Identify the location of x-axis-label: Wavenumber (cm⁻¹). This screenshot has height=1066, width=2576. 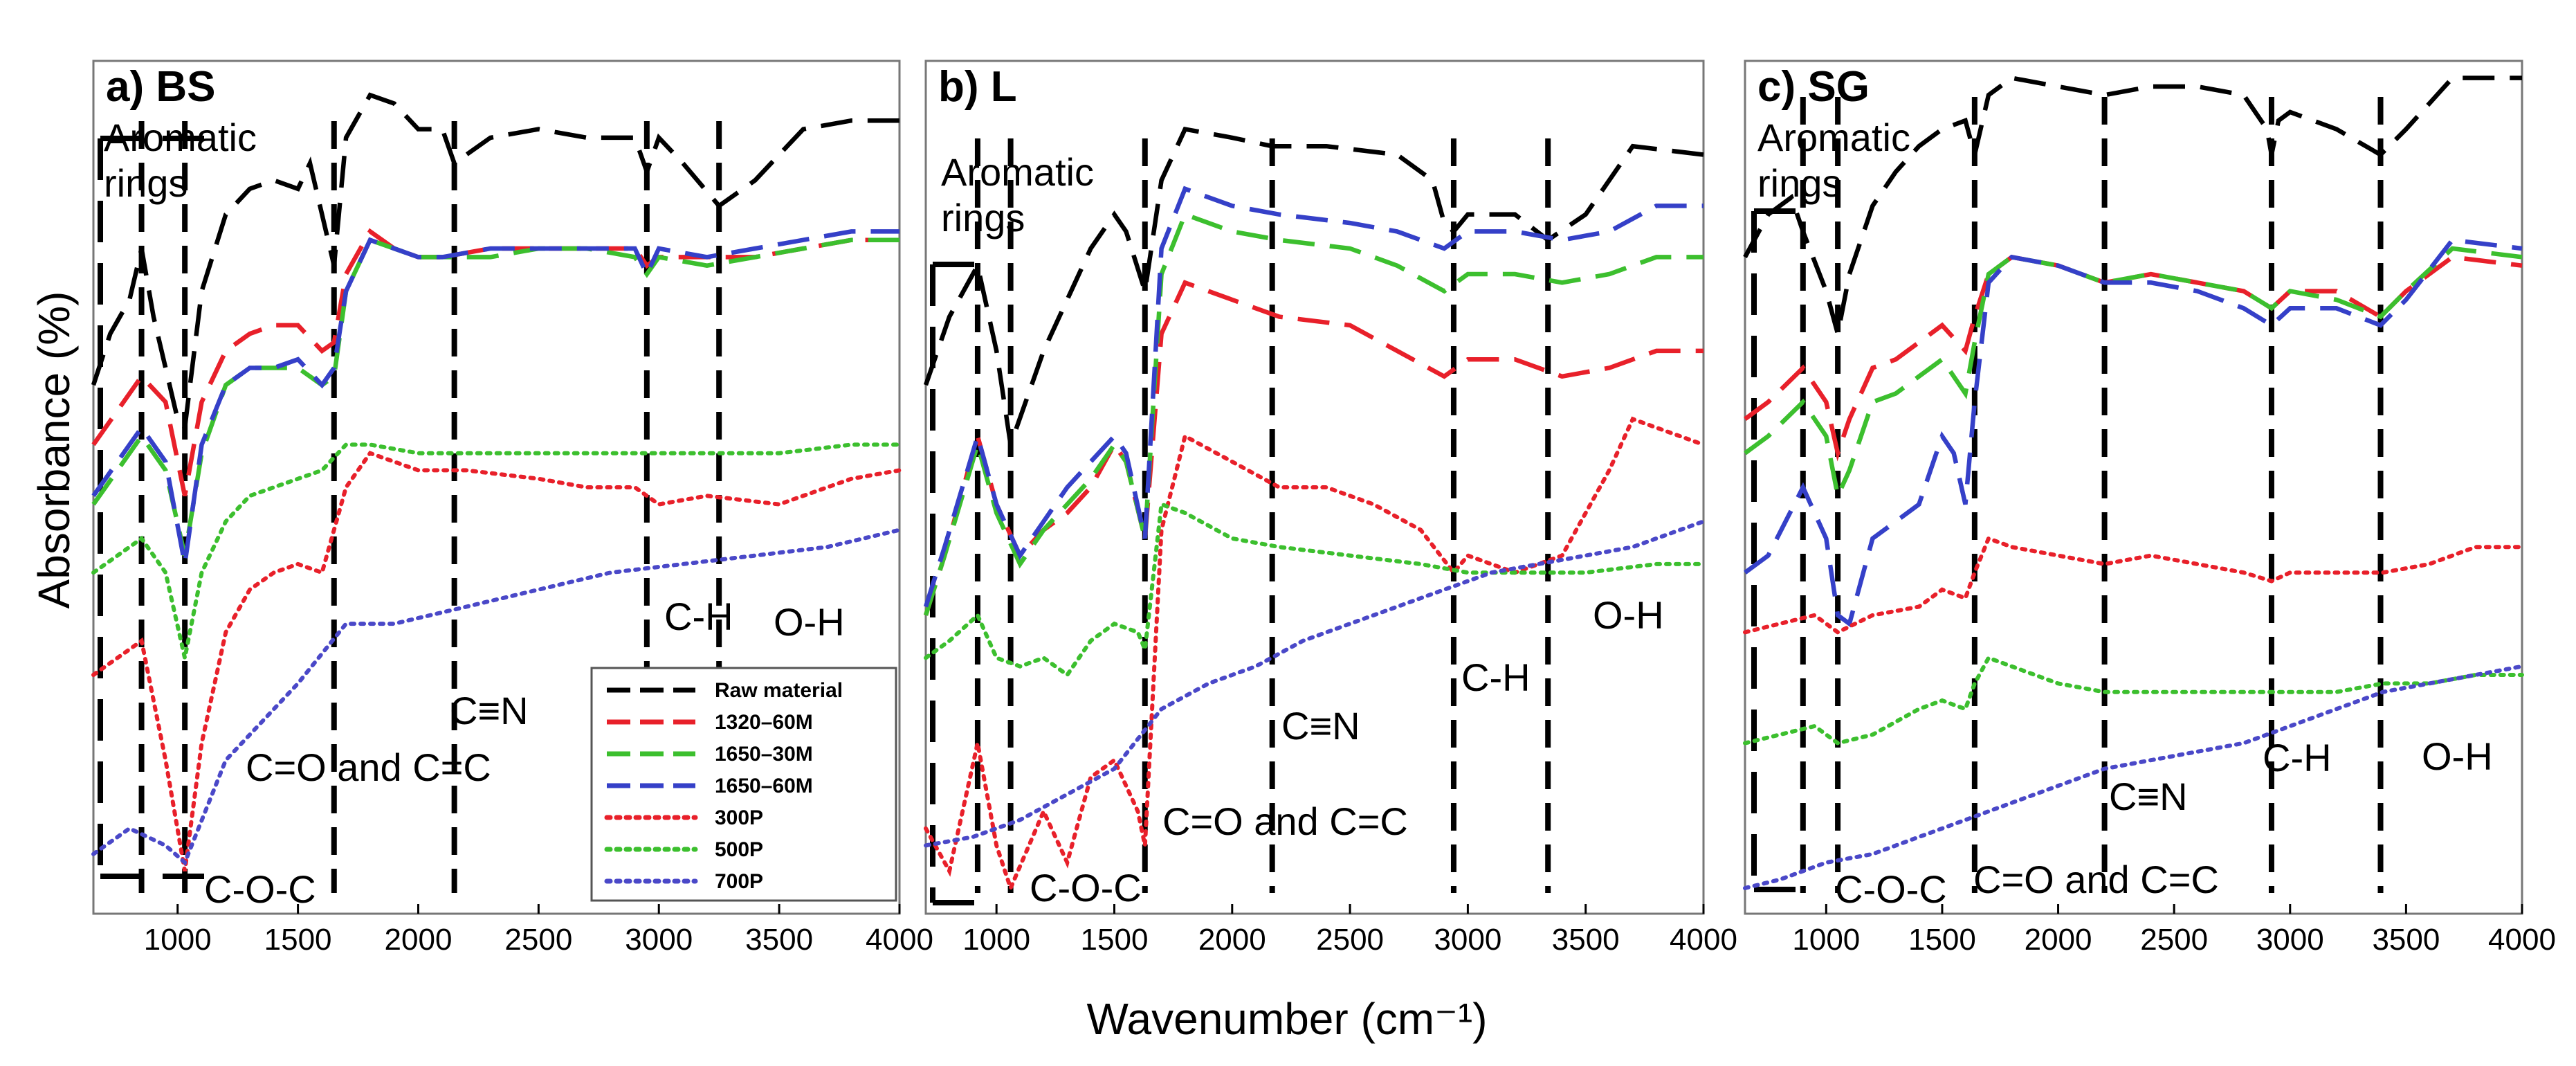
(1287, 1019).